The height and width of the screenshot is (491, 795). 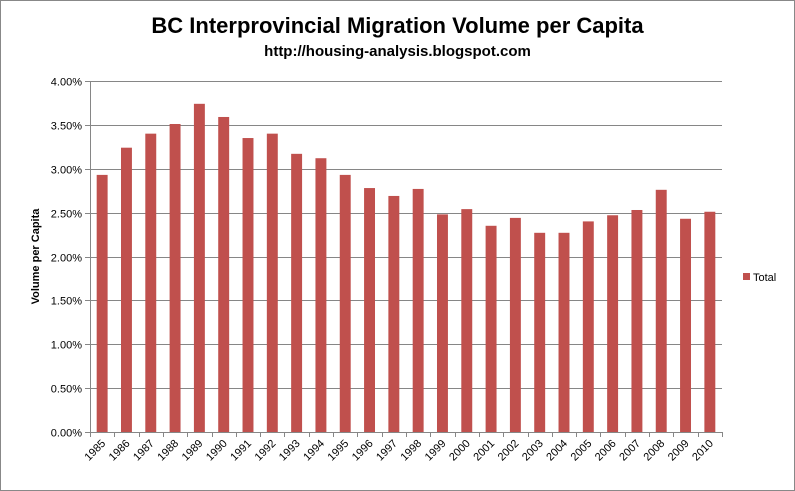 What do you see at coordinates (540, 332) in the screenshot?
I see `bar-2003` at bounding box center [540, 332].